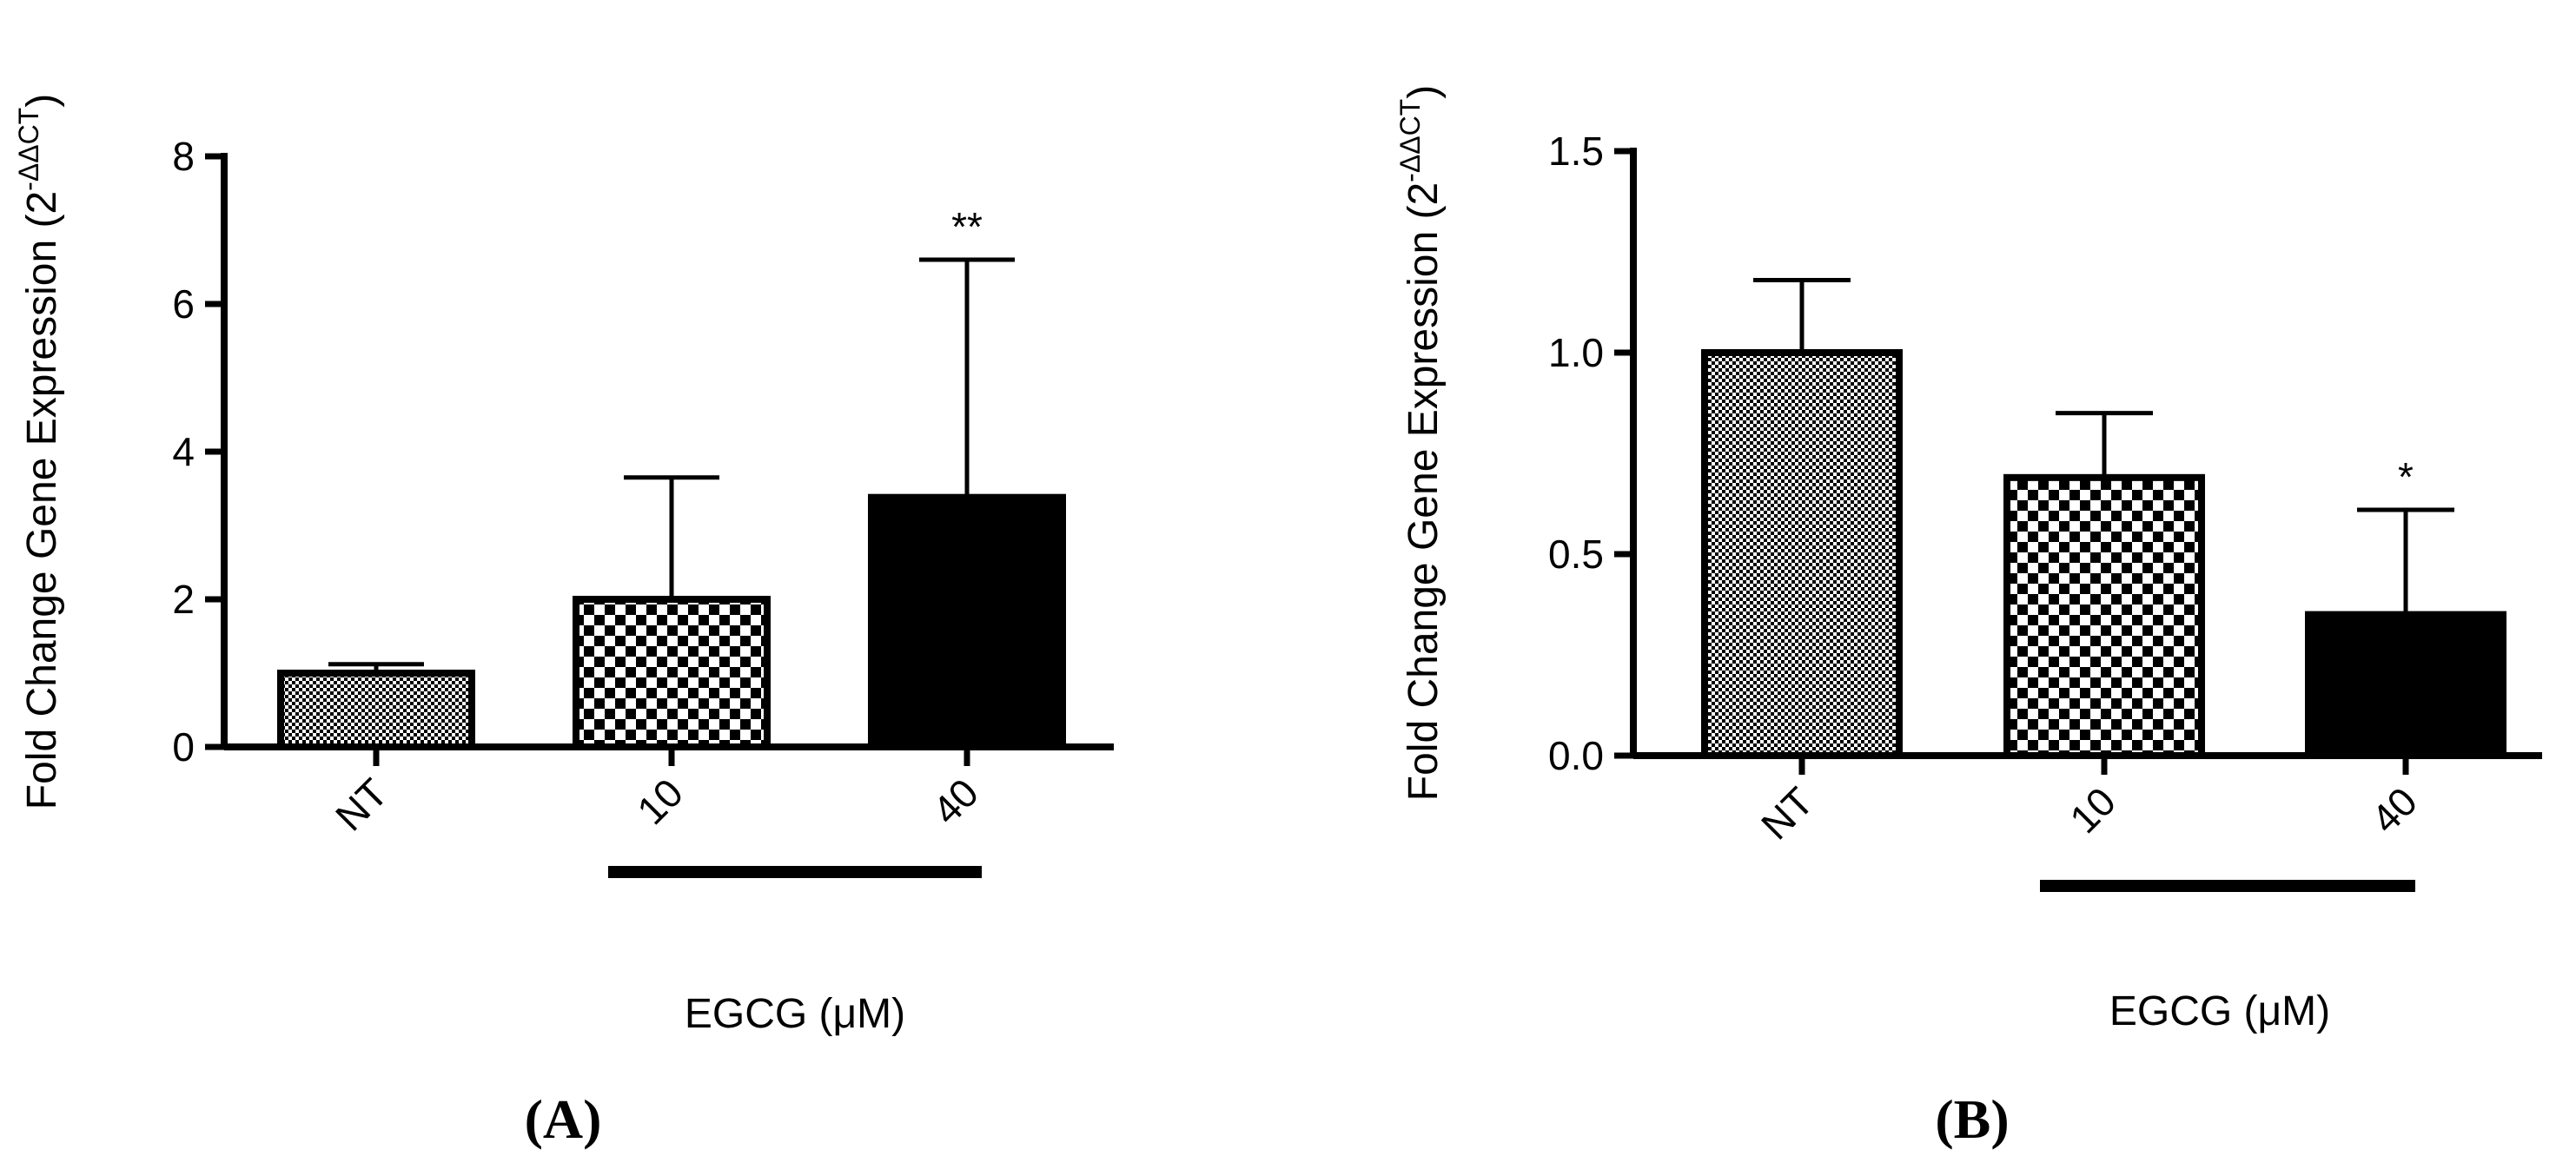  I want to click on y-tick-label: 1.0, so click(1576, 352).